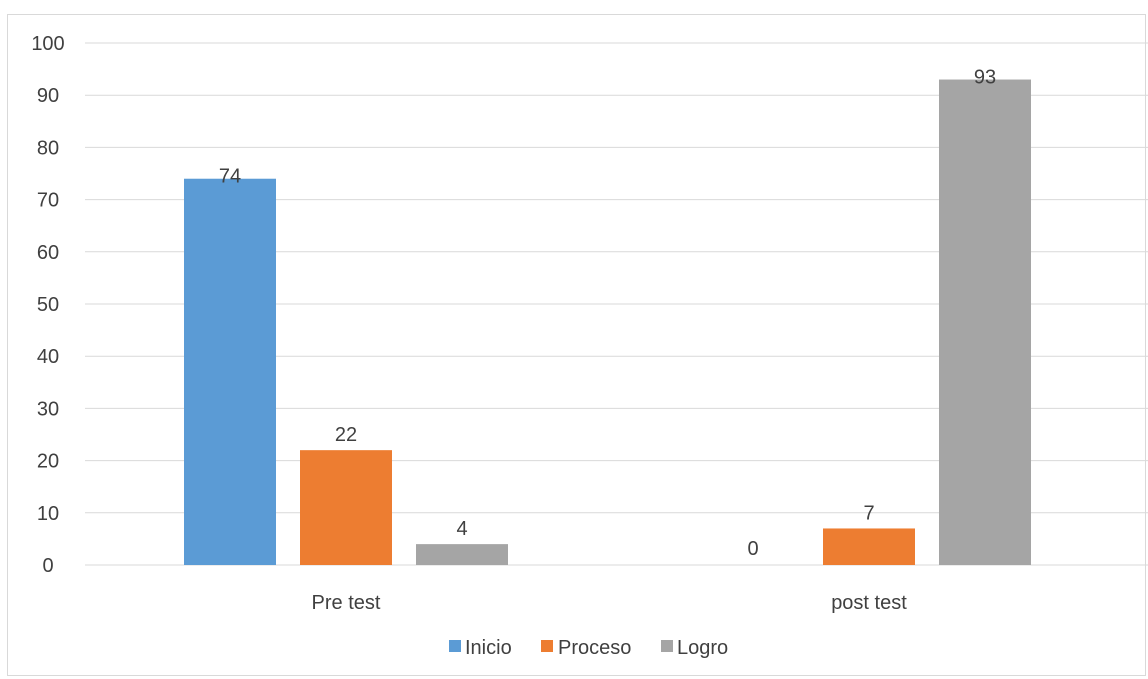 The image size is (1148, 679). What do you see at coordinates (346, 435) in the screenshot?
I see `data-label: 22` at bounding box center [346, 435].